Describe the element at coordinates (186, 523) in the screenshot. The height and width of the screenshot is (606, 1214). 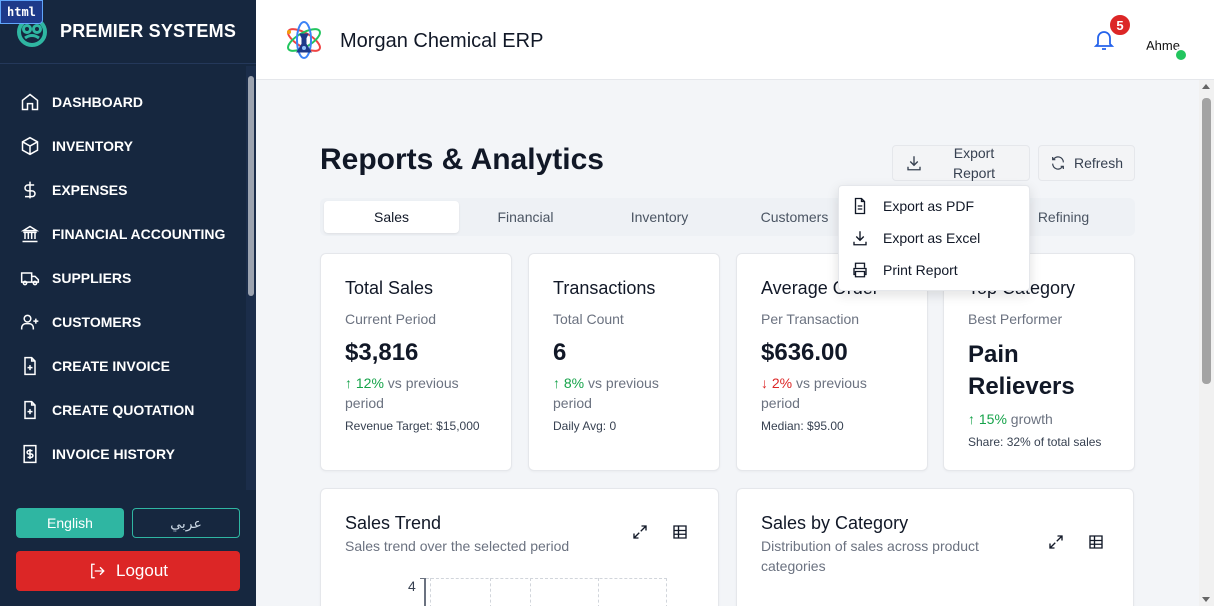
I see `language-arabic-button: عربي` at that location.